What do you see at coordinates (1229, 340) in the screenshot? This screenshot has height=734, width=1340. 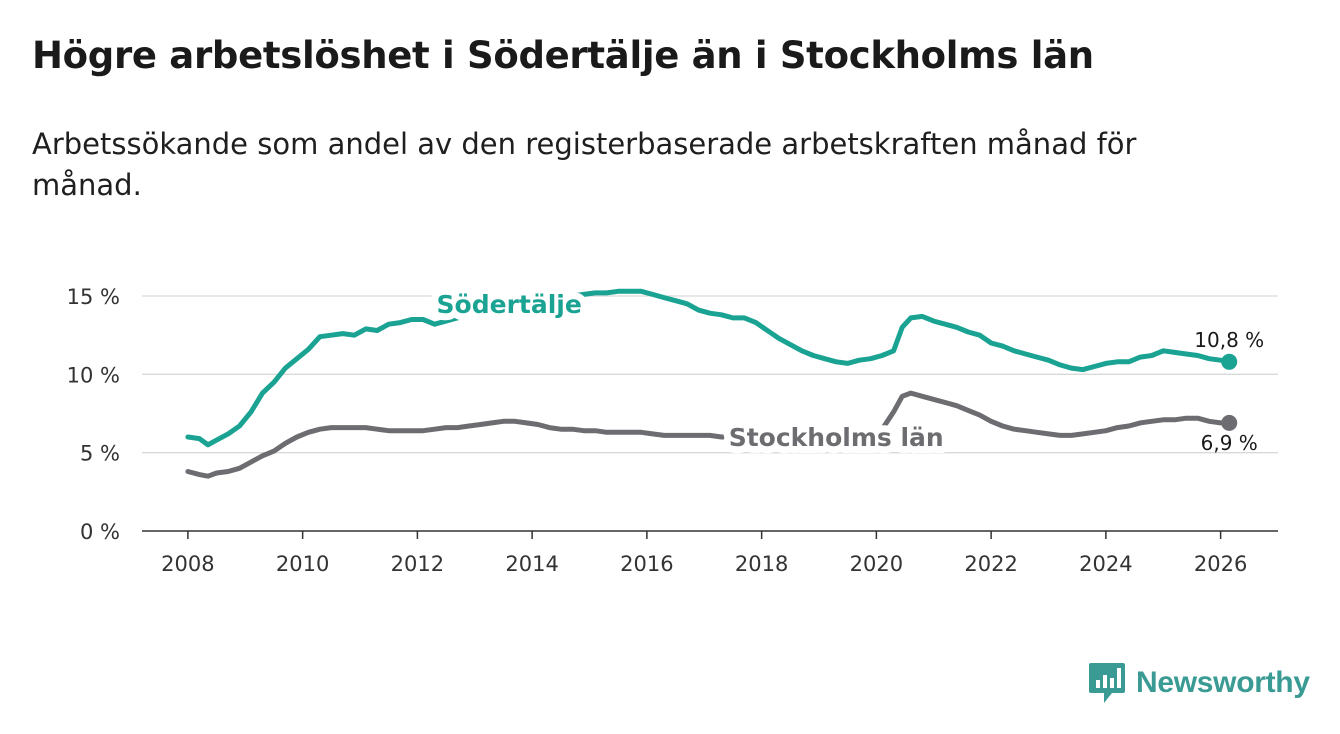 I see `series-end-label: 10,8 %` at bounding box center [1229, 340].